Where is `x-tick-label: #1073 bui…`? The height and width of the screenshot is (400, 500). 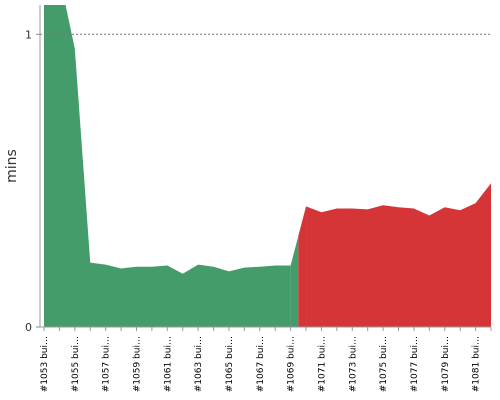 x-tick-label: #1073 bui… is located at coordinates (353, 364).